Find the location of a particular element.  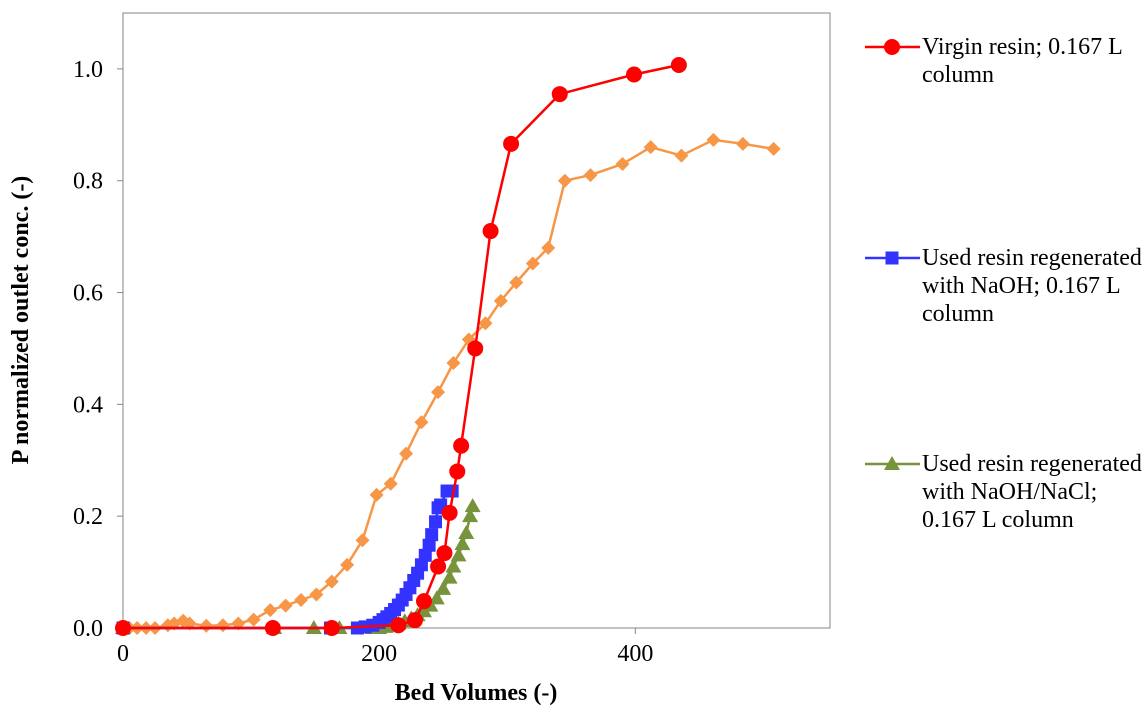

y-tick-label: 1.0 is located at coordinates (88, 70).